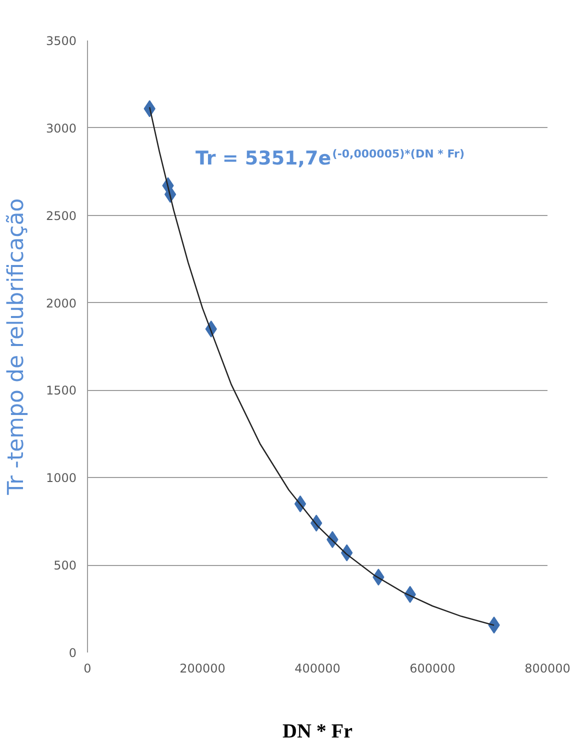  What do you see at coordinates (203, 669) in the screenshot?
I see `x-tick-label: 200000` at bounding box center [203, 669].